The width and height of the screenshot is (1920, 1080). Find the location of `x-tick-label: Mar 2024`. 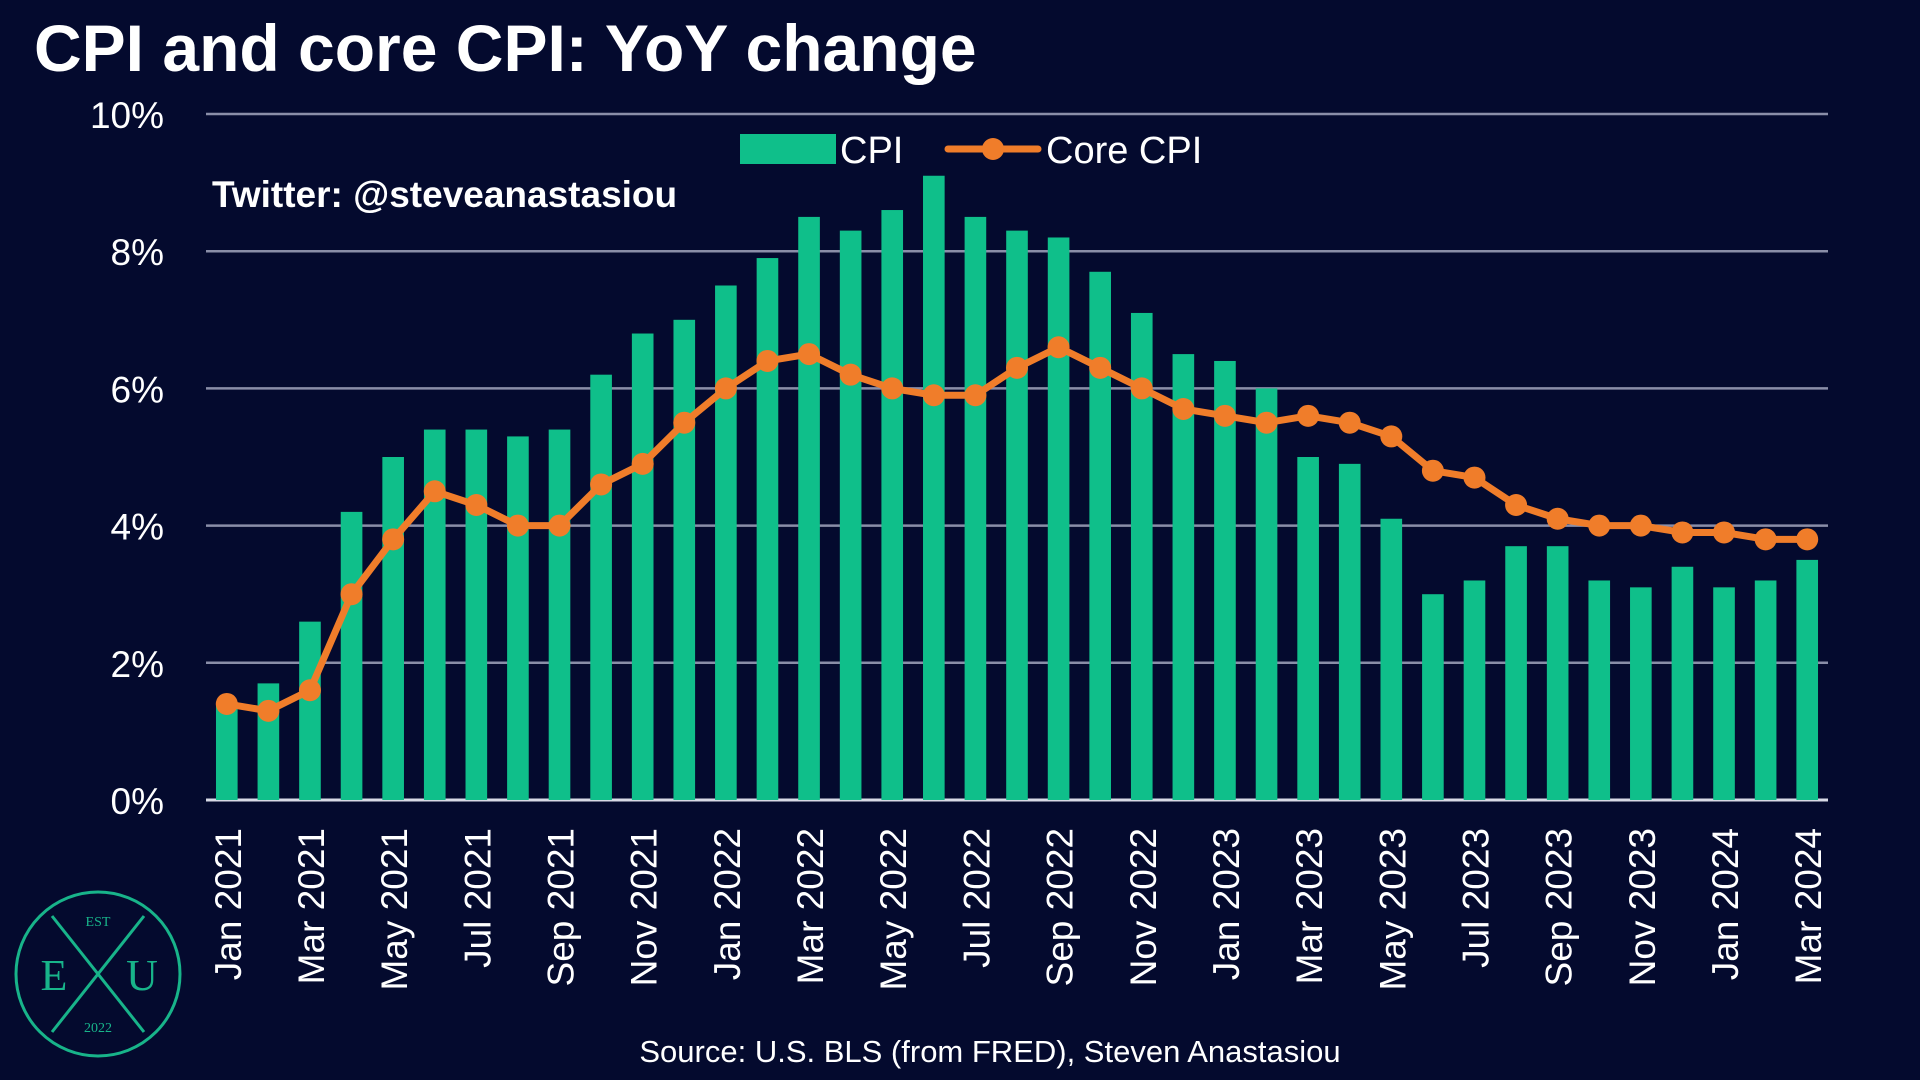

x-tick-label: Mar 2024 is located at coordinates (1808, 906).